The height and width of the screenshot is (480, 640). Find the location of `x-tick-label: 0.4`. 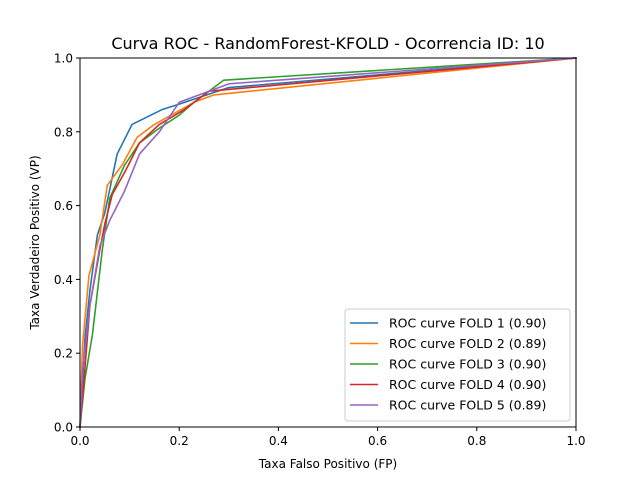

x-tick-label: 0.4 is located at coordinates (278, 441).